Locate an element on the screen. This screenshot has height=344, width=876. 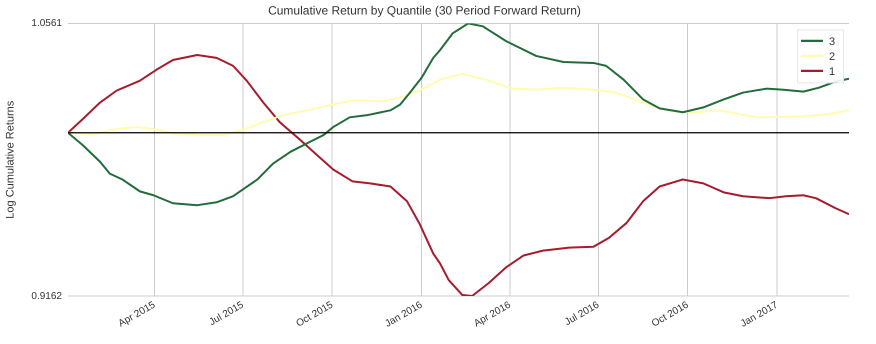
x-tick-label: Jul 2016 is located at coordinates (582, 313).